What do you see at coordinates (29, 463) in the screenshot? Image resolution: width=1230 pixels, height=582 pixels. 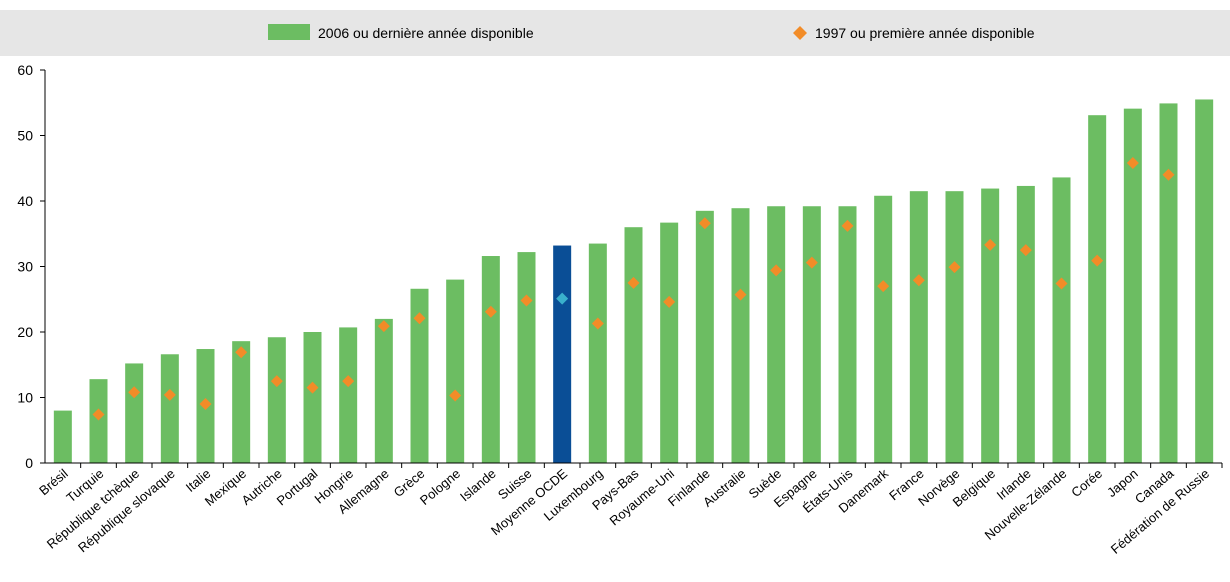 I see `y-tick-label: 0` at bounding box center [29, 463].